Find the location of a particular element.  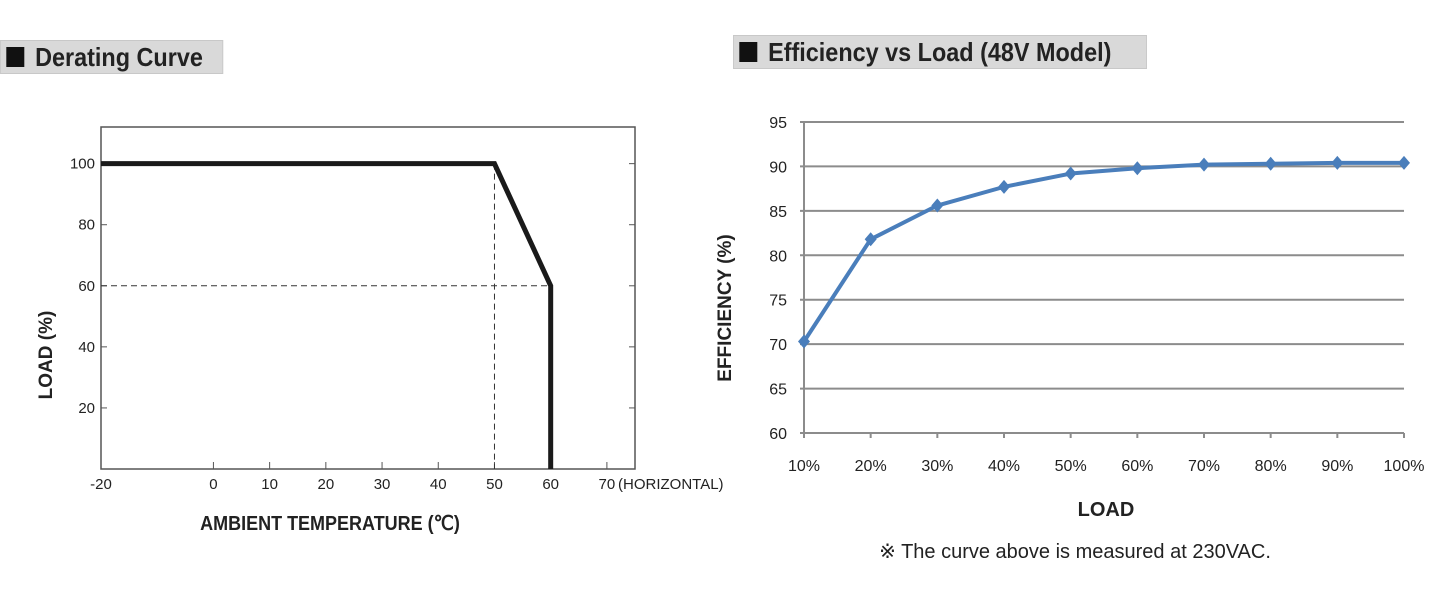

x-tick-label: 20 is located at coordinates (325, 484).